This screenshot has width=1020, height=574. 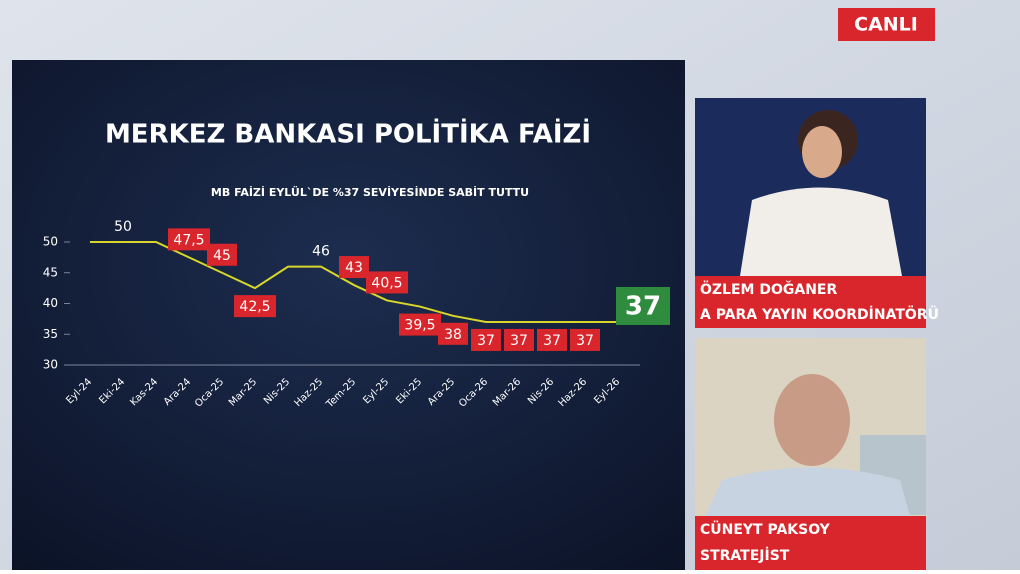 I want to click on caption-role: A PARA YAYIN KOORDİNATÖRÜ, so click(x=819, y=314).